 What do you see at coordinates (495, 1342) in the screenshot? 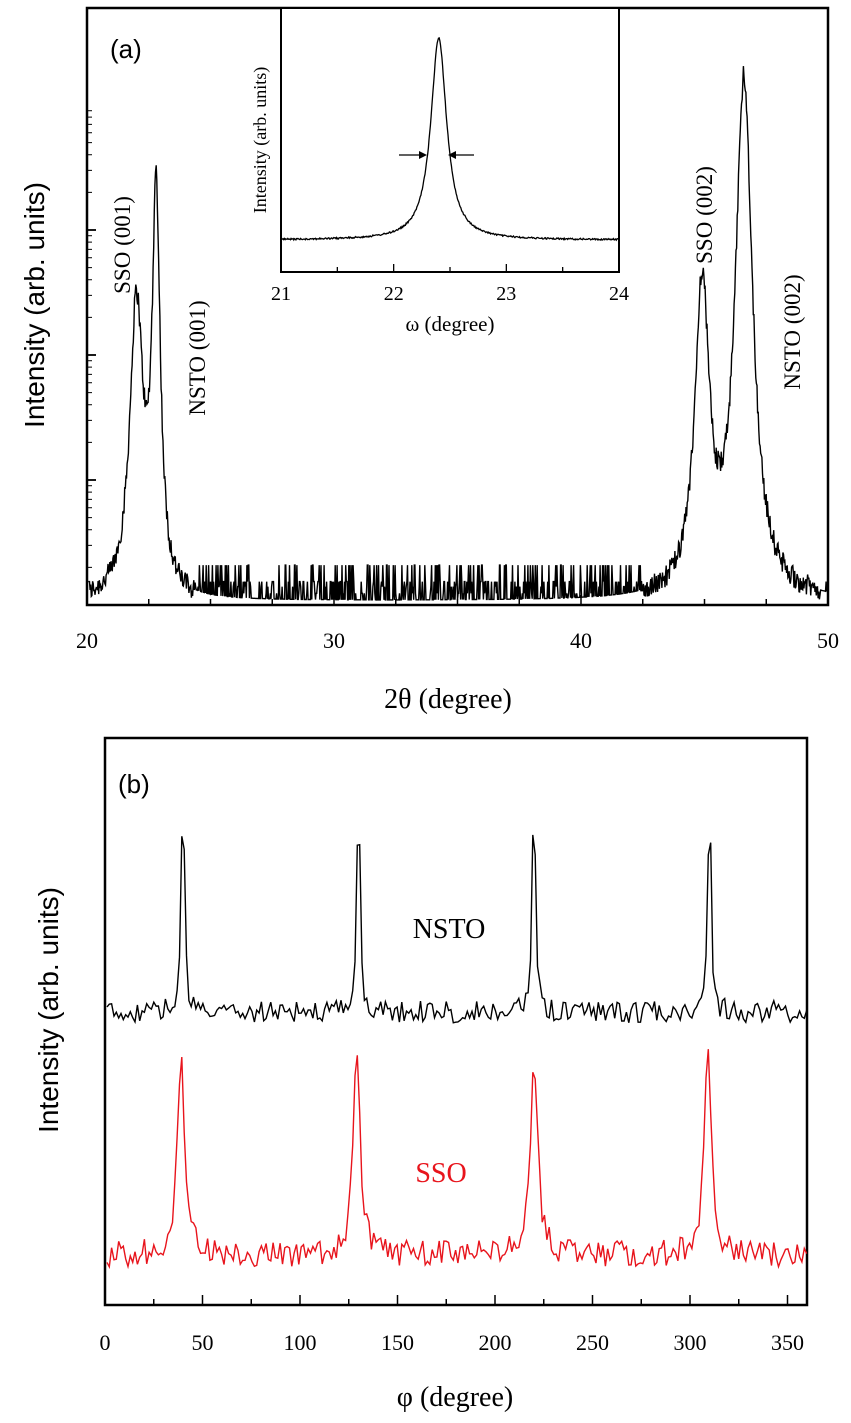
I see `b-xtick-label-200: 200` at bounding box center [495, 1342].